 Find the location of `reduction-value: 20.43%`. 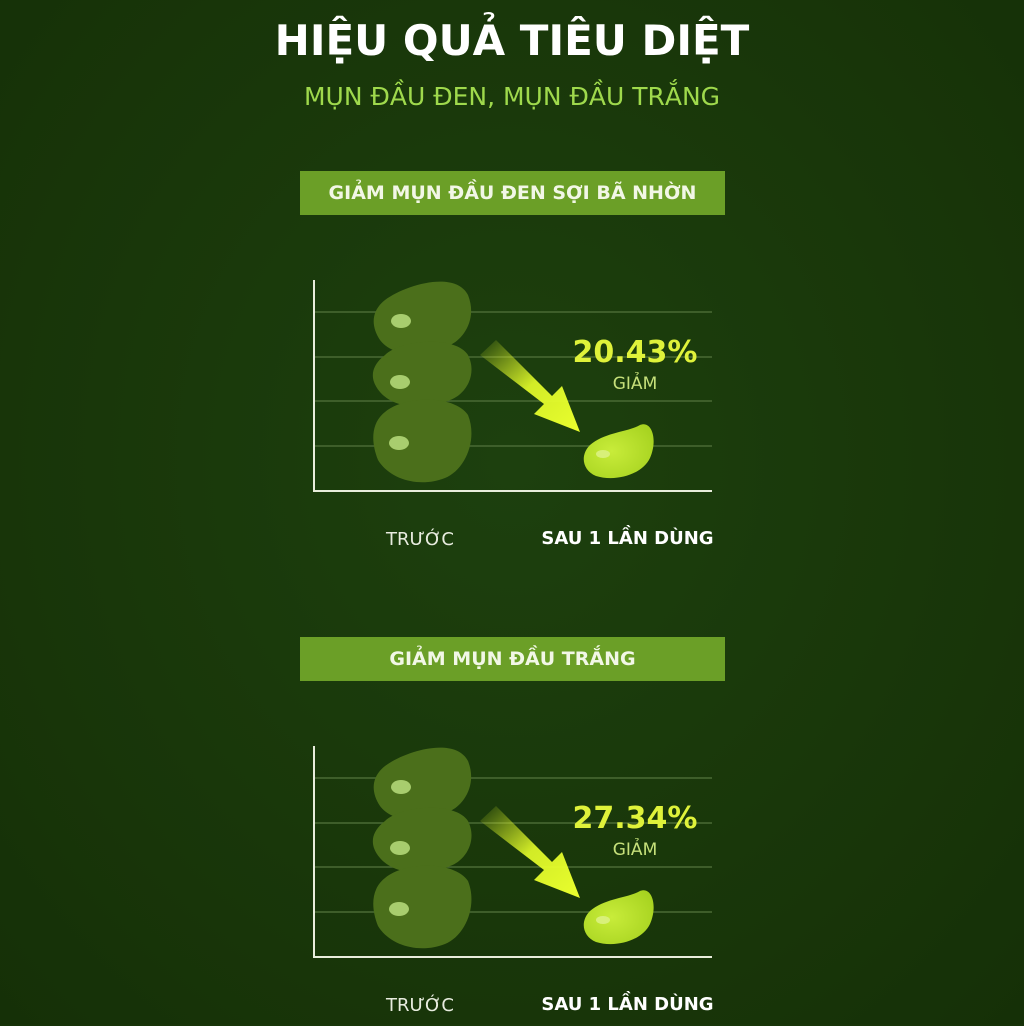

reduction-value: 20.43% is located at coordinates (635, 352).